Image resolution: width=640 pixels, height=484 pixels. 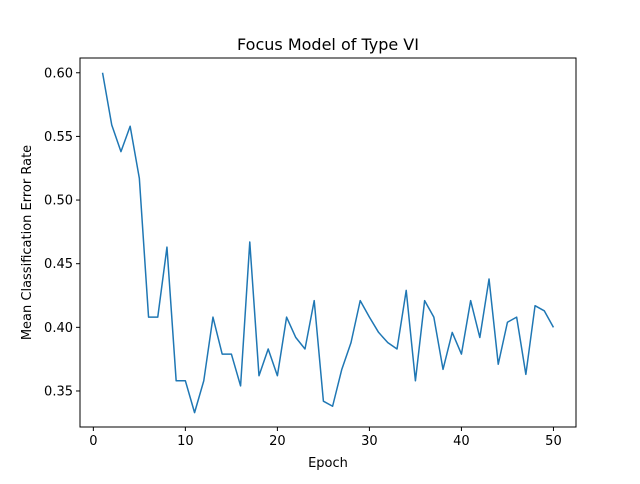 I want to click on x-tick-label: 20, so click(x=277, y=441).